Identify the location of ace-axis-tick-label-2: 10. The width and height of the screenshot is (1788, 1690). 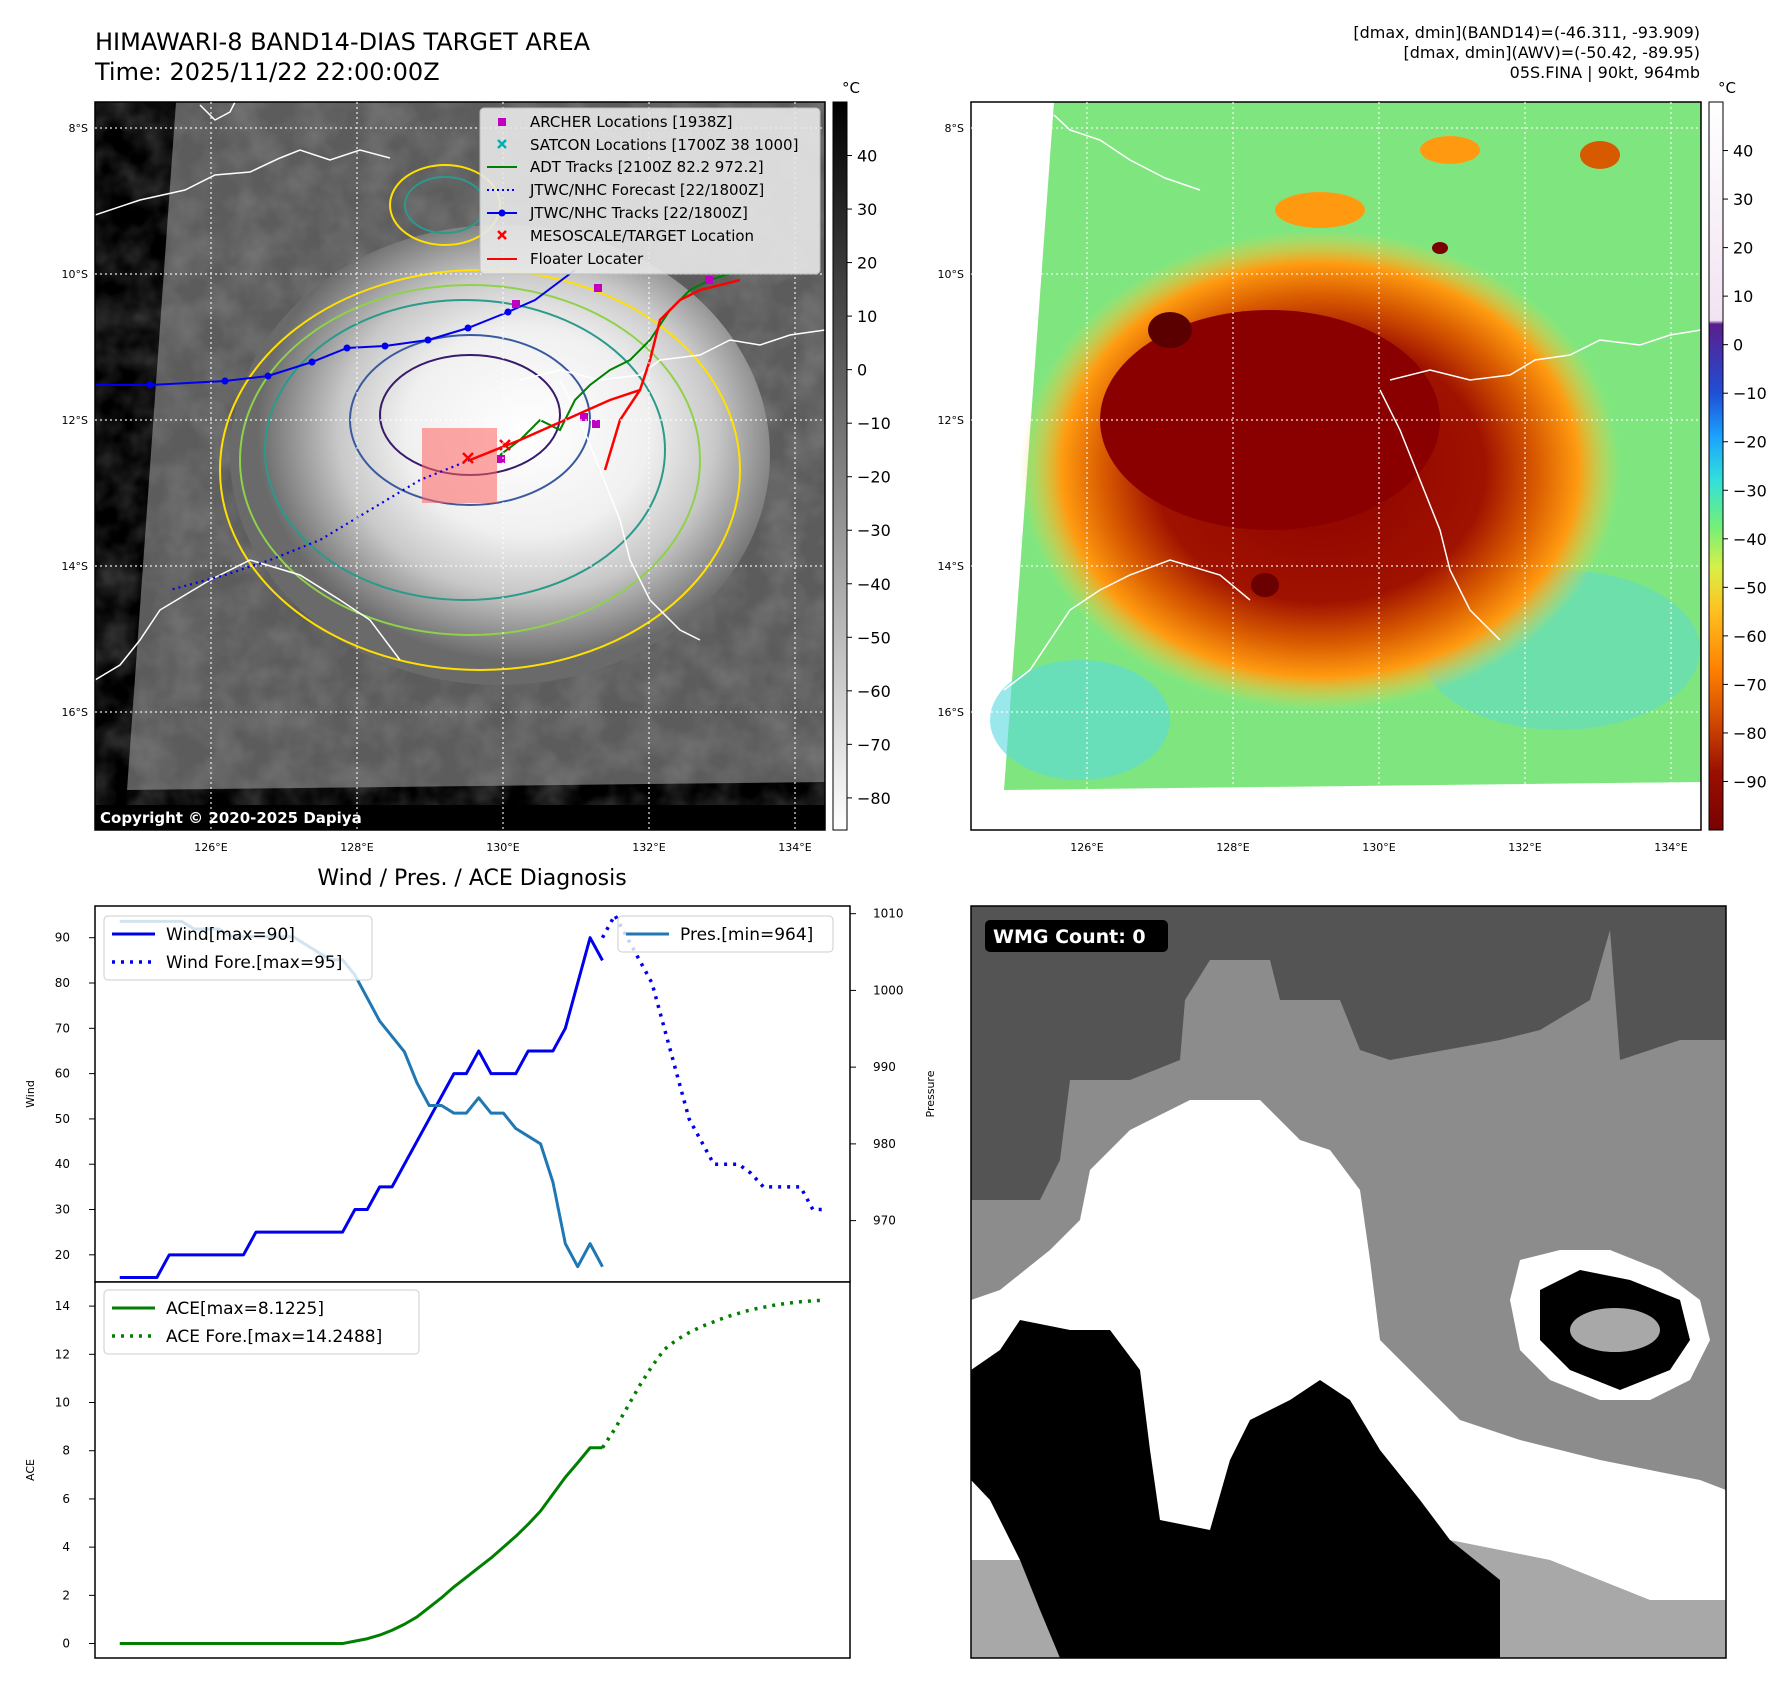
(62, 1403).